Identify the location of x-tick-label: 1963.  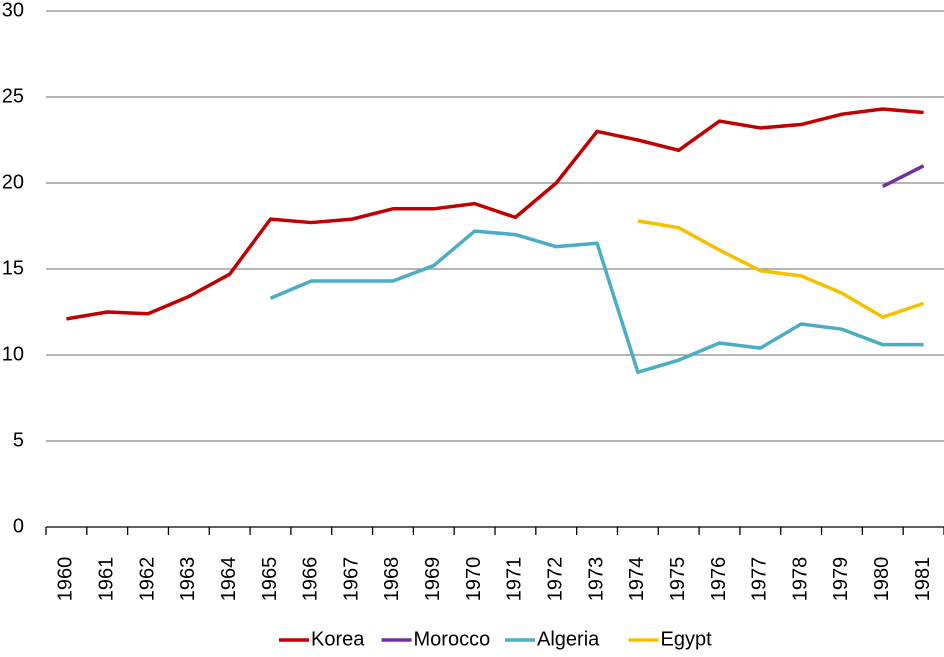
(188, 579).